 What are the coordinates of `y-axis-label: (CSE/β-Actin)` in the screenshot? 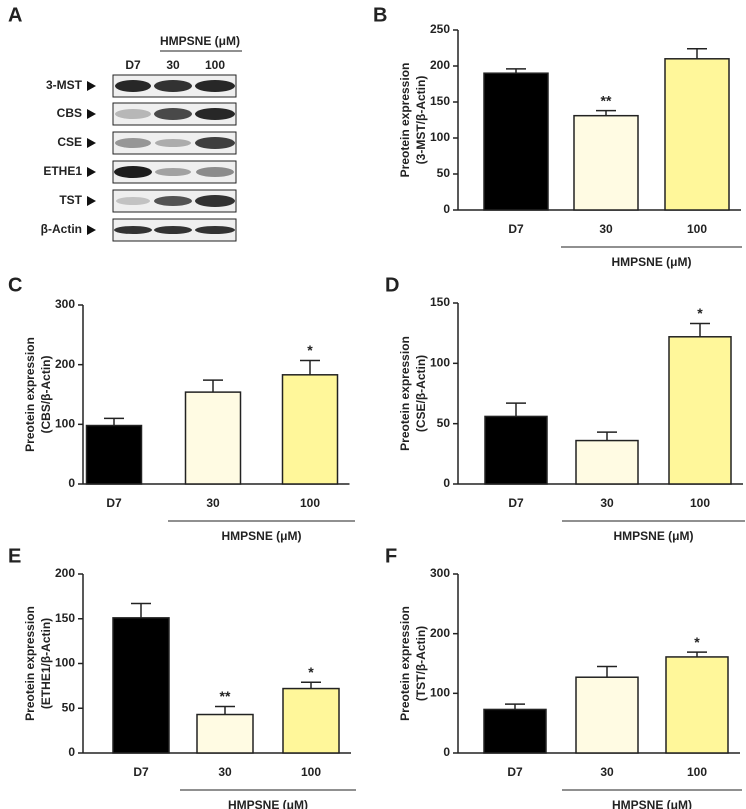 It's located at (421, 393).